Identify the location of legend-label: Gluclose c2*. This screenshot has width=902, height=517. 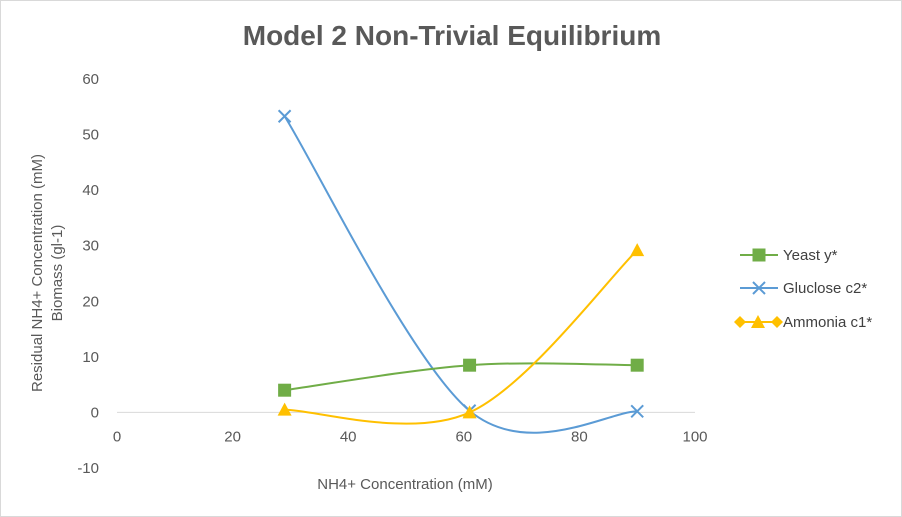
(825, 288).